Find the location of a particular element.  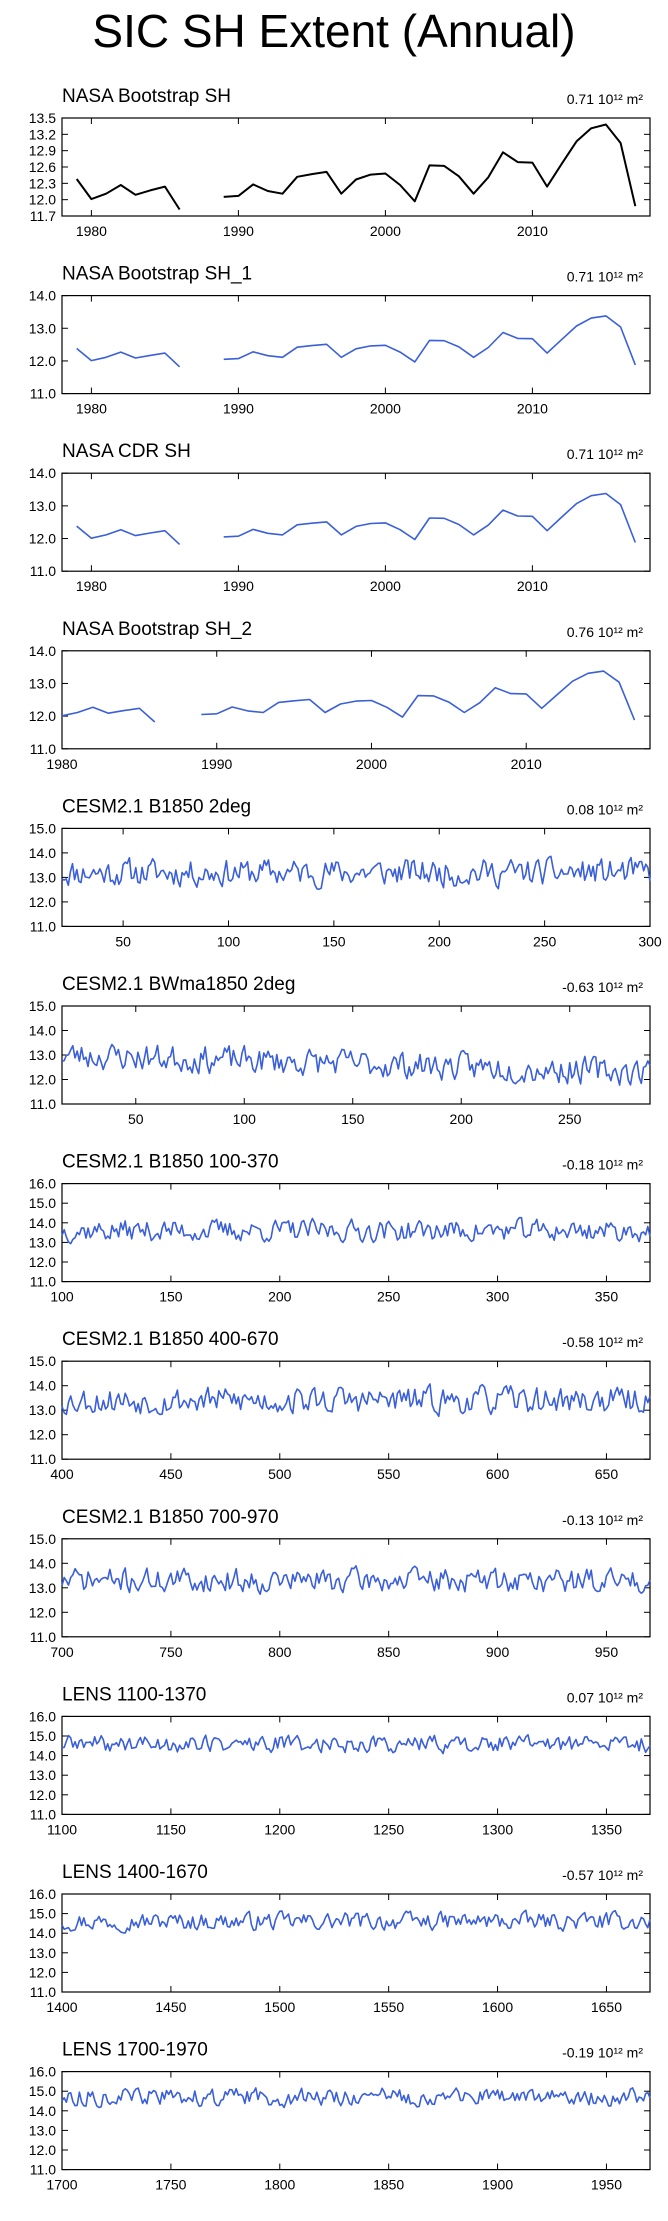

x-tick-label: 1200 is located at coordinates (279, 1829).